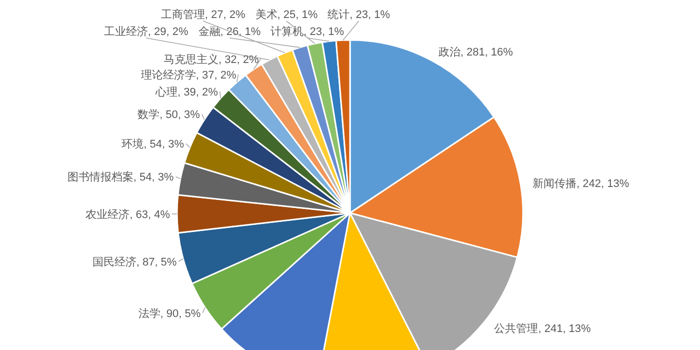  What do you see at coordinates (449, 52) in the screenshot?
I see `slice-label: 政治` at bounding box center [449, 52].